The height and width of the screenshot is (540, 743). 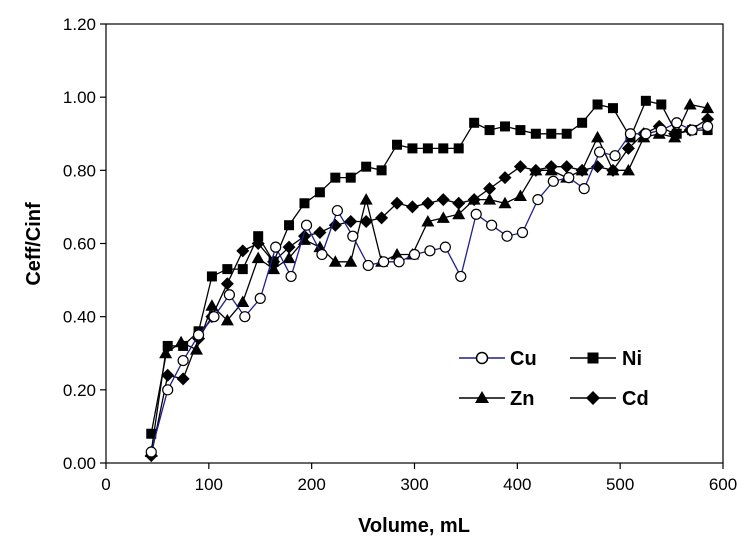 I want to click on x-tick-label: 600, so click(x=723, y=484).